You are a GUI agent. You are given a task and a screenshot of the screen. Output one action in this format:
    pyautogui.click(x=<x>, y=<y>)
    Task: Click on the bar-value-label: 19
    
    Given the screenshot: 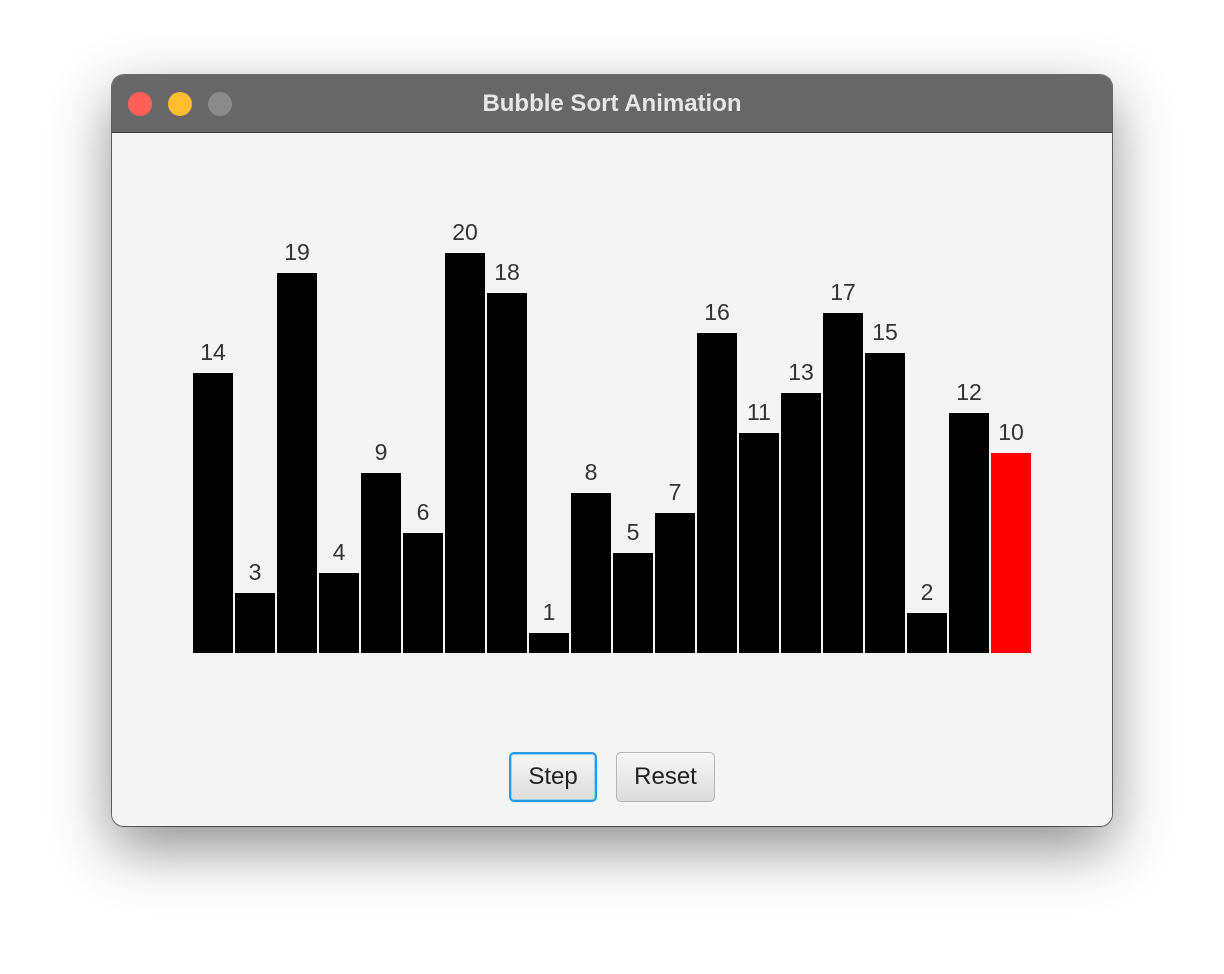 What is the action you would take?
    pyautogui.click(x=297, y=252)
    